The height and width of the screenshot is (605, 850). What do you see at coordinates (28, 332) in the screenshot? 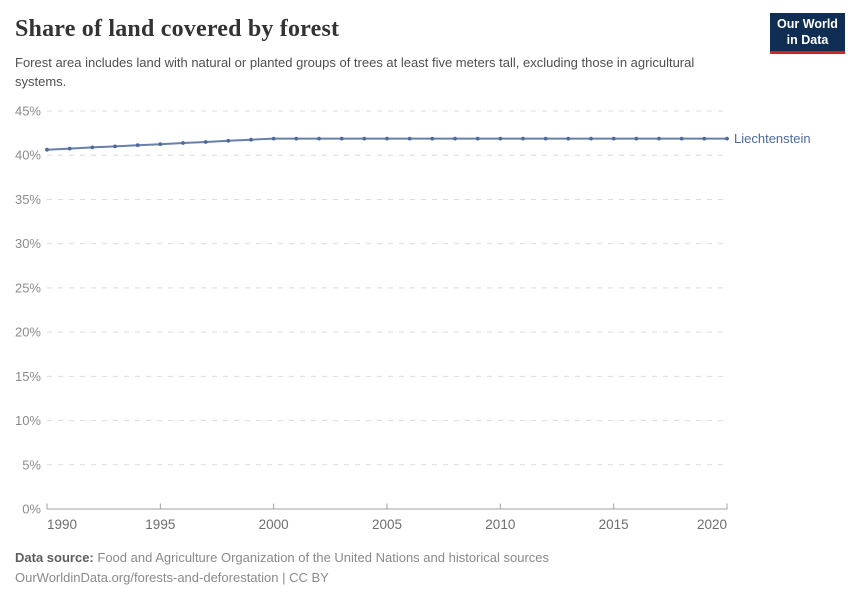
I see `y-tick-label-20: 20%` at bounding box center [28, 332].